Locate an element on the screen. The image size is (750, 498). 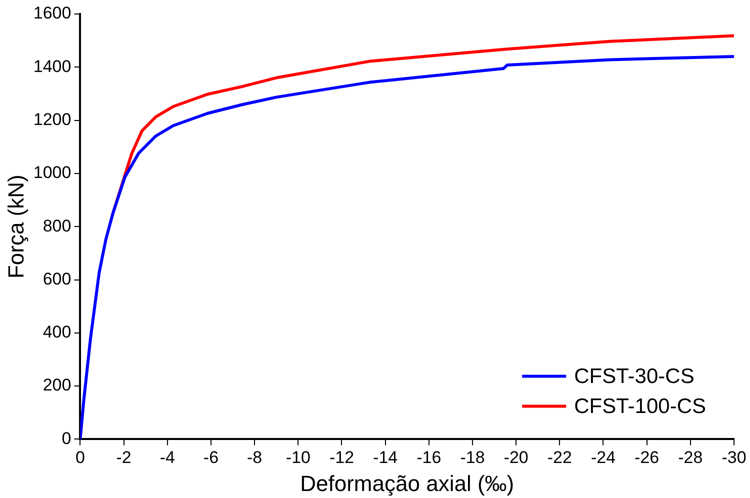
y-tick-label: 1400 is located at coordinates (52, 66).